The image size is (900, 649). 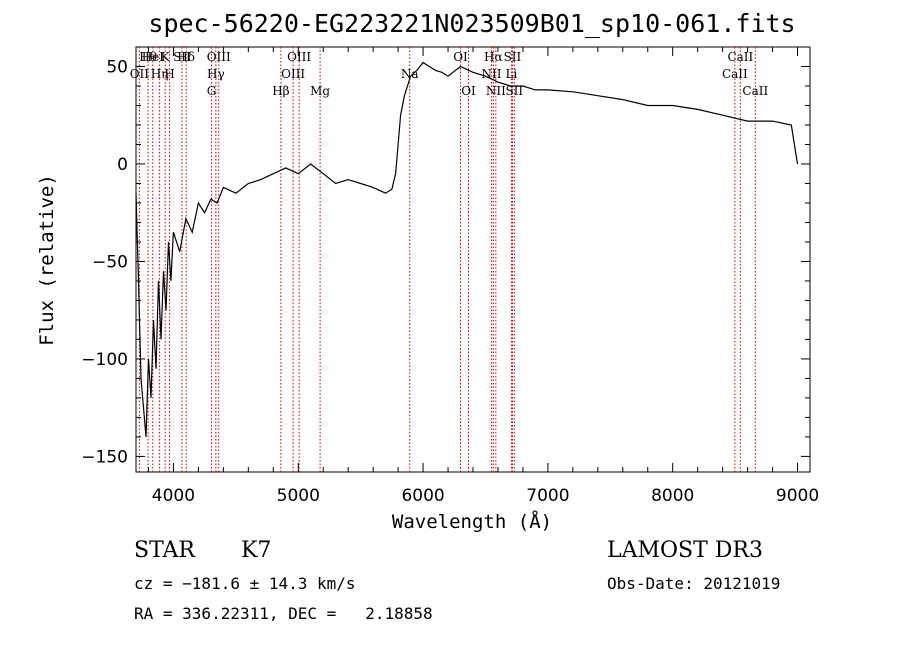 I want to click on y-tick-label: −150, so click(x=104, y=457).